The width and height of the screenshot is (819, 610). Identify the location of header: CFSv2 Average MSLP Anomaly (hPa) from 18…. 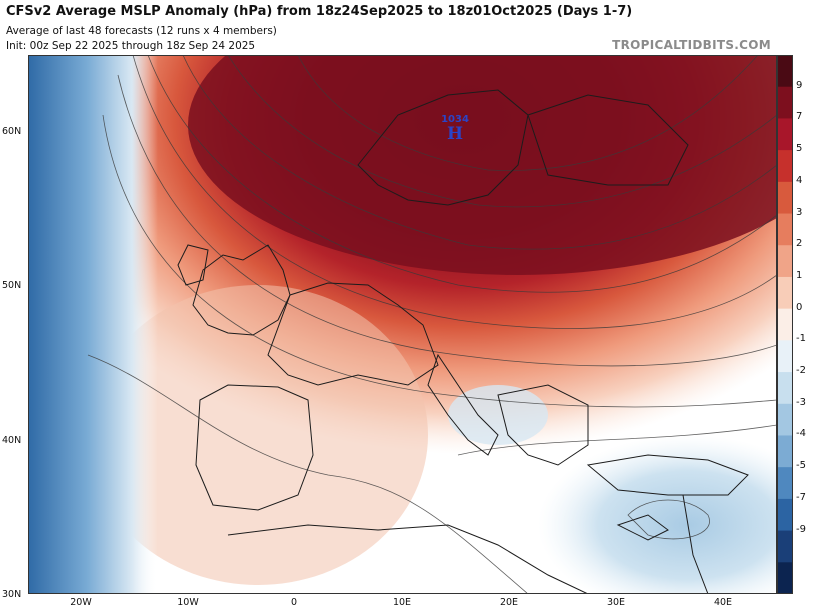
(409, 30).